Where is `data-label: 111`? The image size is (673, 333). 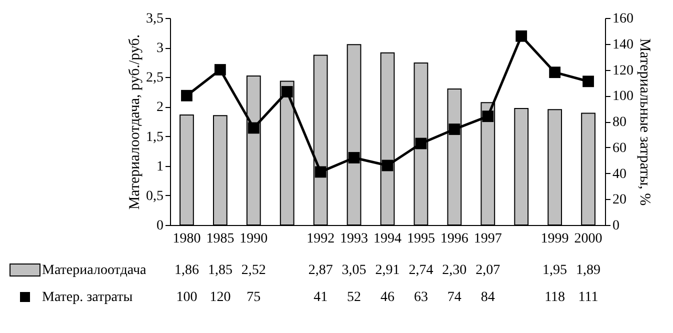
data-label: 111 is located at coordinates (588, 297).